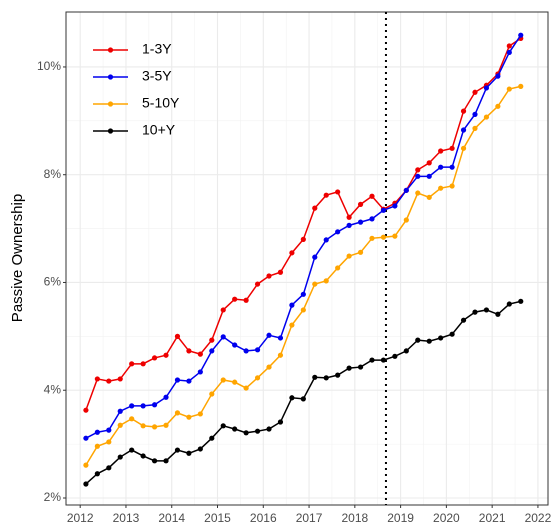 The image size is (554, 525). I want to click on x-tick-label: 2012, so click(80, 518).